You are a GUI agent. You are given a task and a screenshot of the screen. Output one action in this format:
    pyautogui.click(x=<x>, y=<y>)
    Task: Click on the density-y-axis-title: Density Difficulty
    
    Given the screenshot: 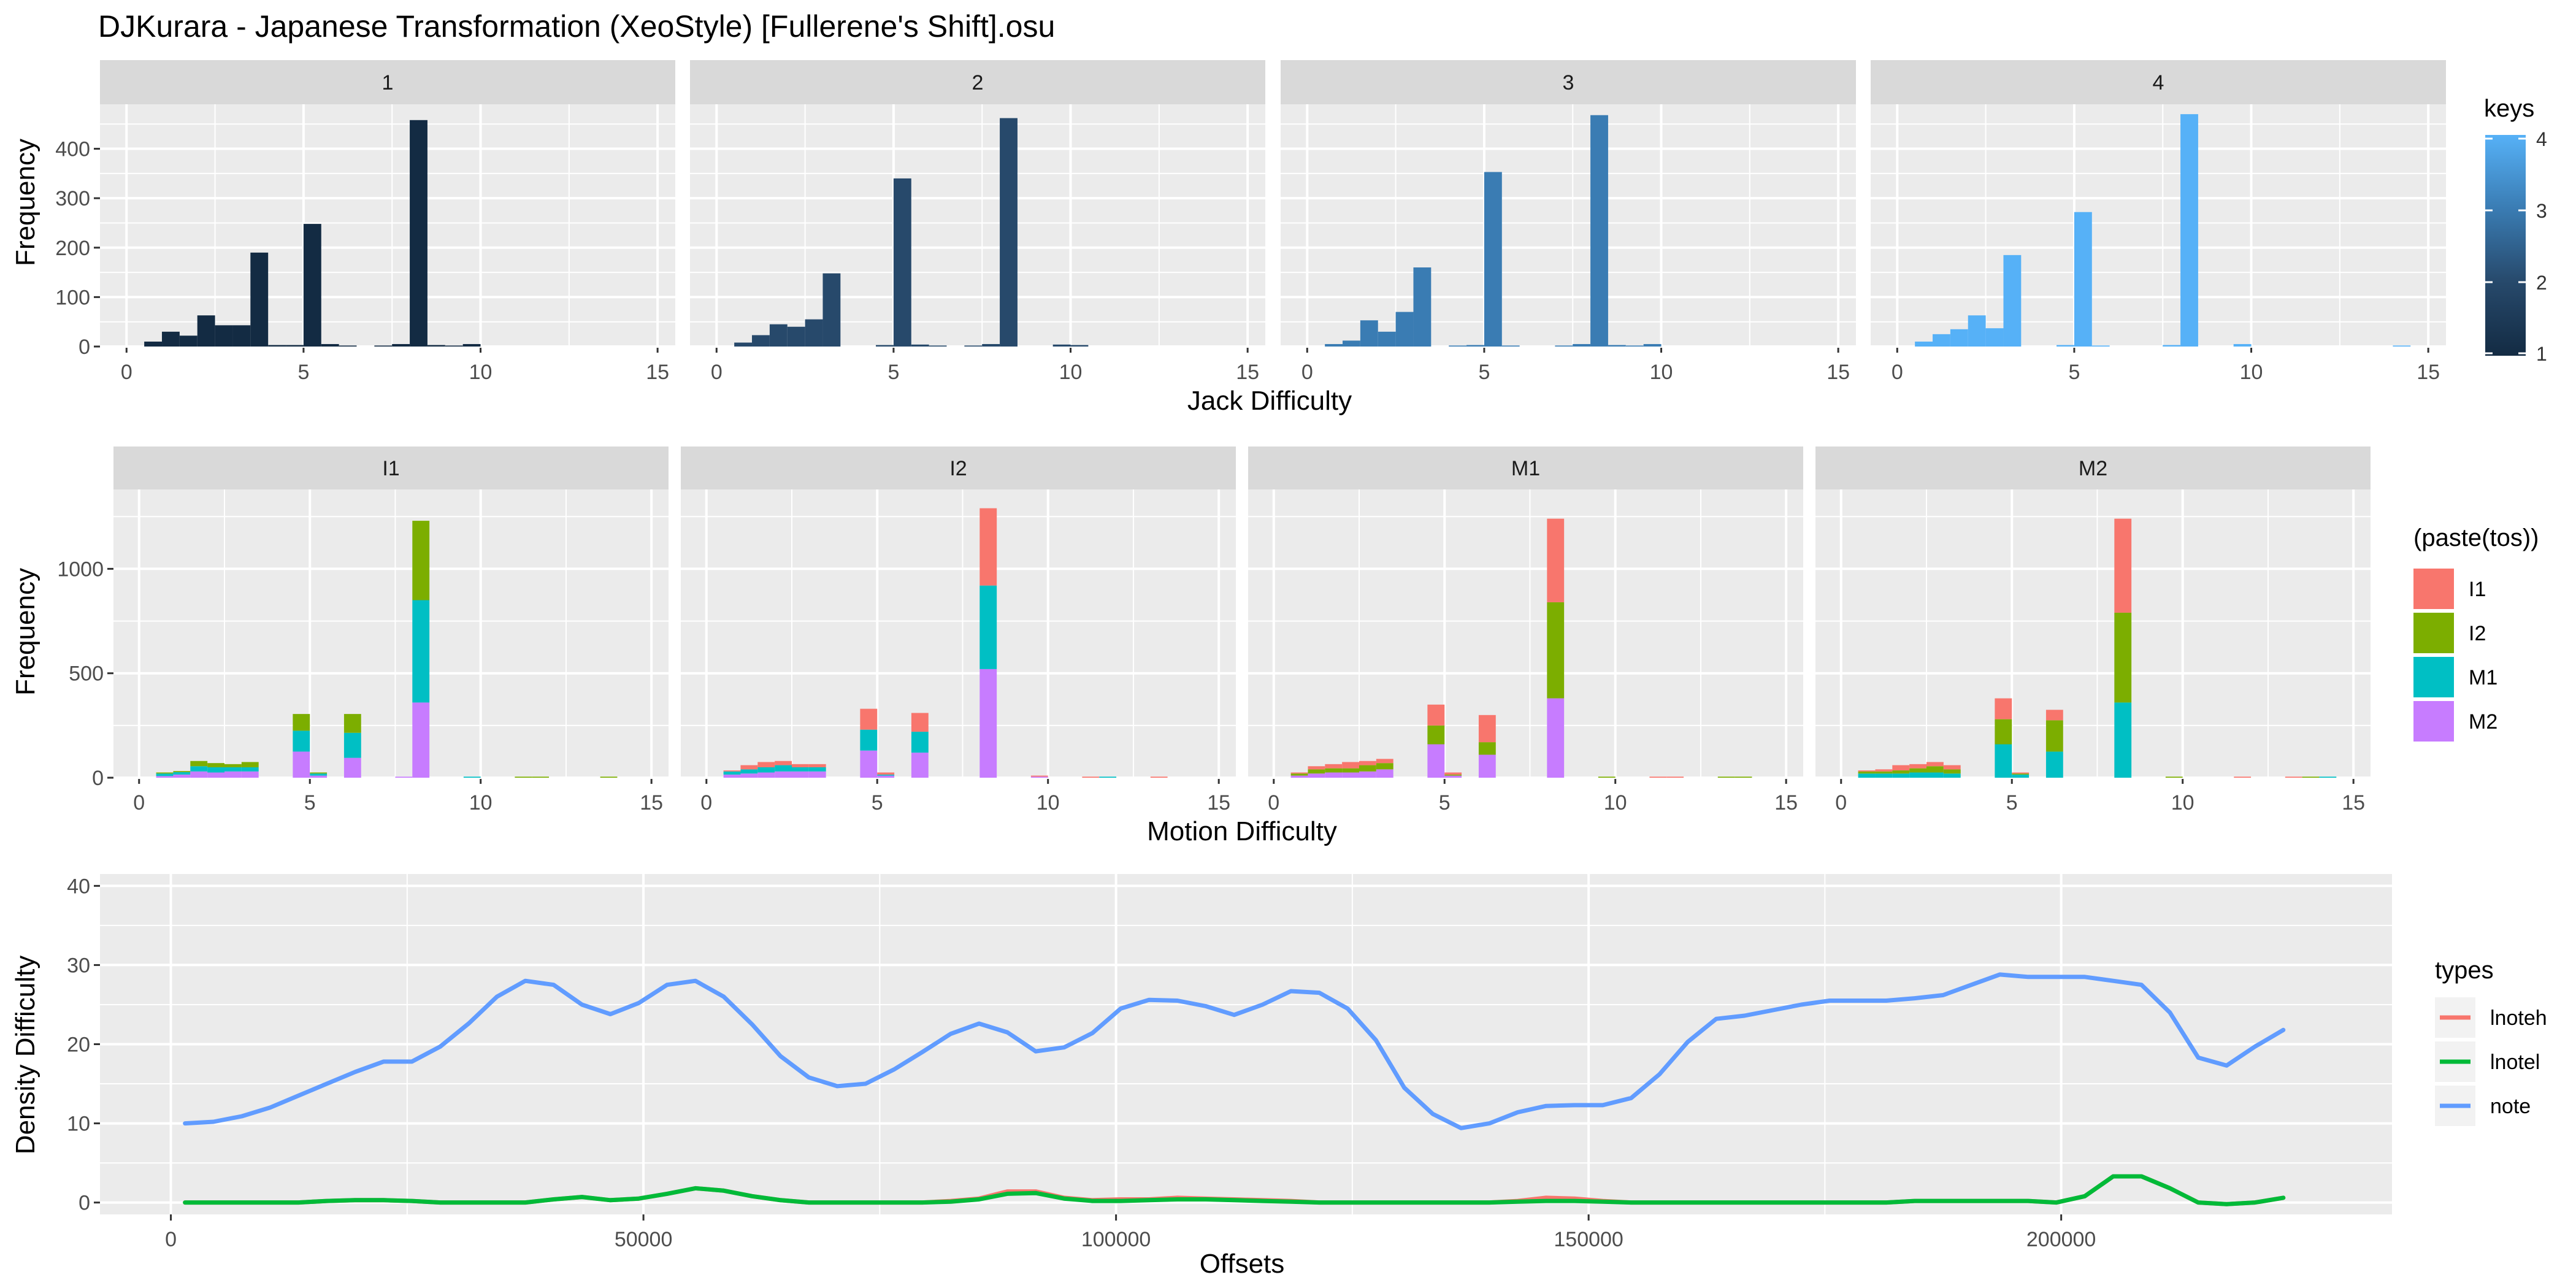 What is the action you would take?
    pyautogui.click(x=25, y=1055)
    